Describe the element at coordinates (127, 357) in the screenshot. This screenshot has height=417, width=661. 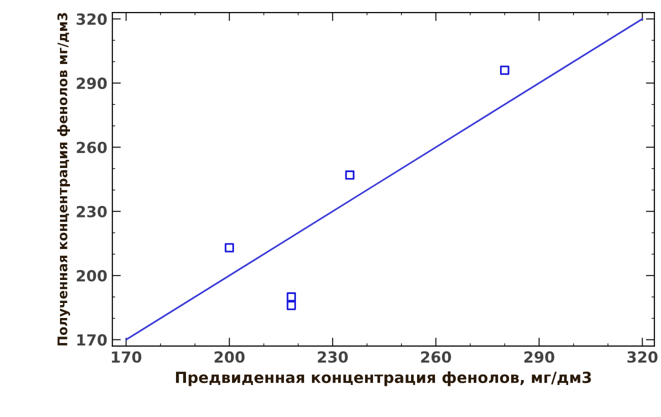
I see `x-tick-label: 170` at that location.